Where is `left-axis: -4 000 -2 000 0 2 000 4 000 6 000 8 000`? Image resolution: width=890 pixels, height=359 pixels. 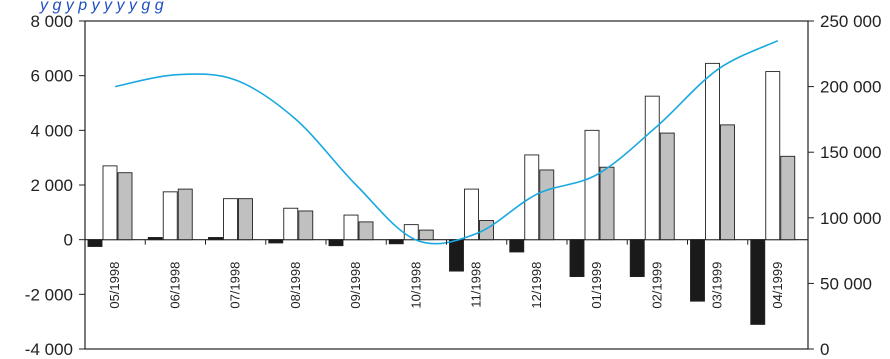 left-axis: -4 000 -2 000 0 2 000 4 000 6 000 8 000 is located at coordinates (55, 185).